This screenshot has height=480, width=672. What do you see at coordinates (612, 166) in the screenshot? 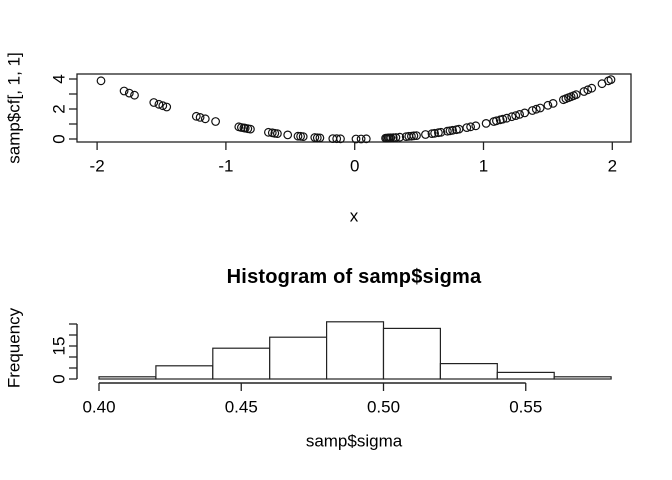
I see `scatter-x-tick-label: 2` at bounding box center [612, 166].